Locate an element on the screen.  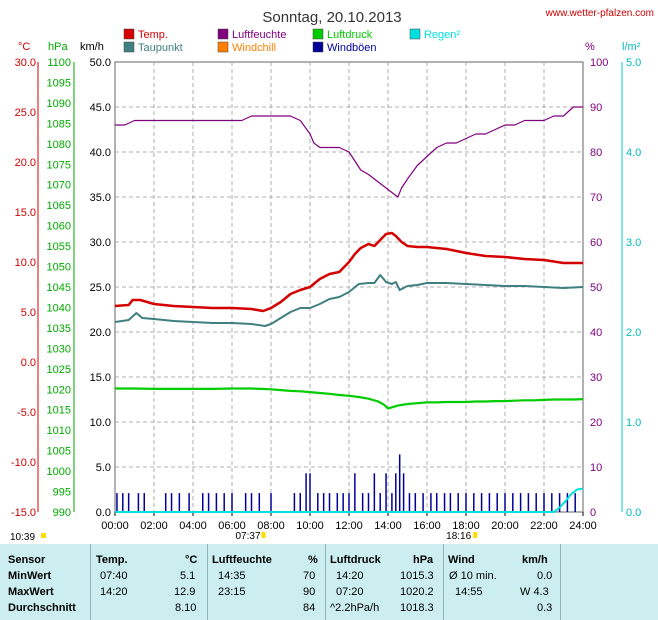
header-humidity-unit: % is located at coordinates (313, 560).